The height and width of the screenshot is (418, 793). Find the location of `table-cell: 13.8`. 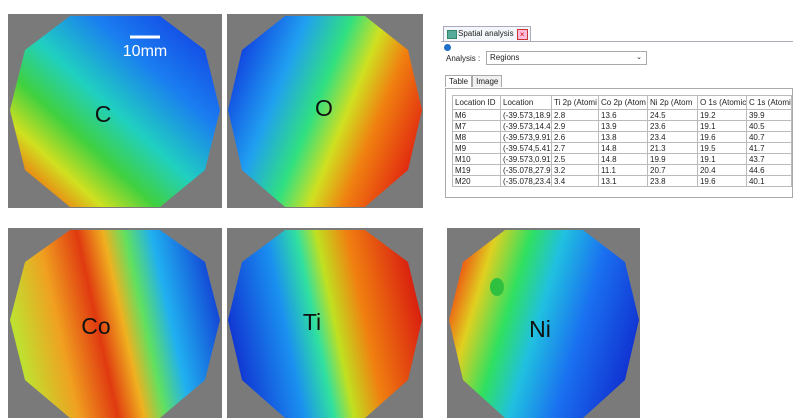

table-cell: 13.8 is located at coordinates (623, 137).